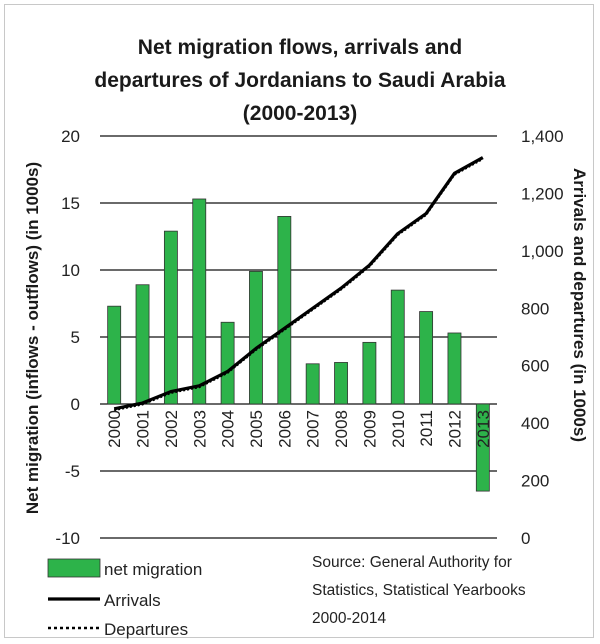  What do you see at coordinates (67, 337) in the screenshot?
I see `left-axis-ticks: -10 -5 0 5 10 15 20` at bounding box center [67, 337].